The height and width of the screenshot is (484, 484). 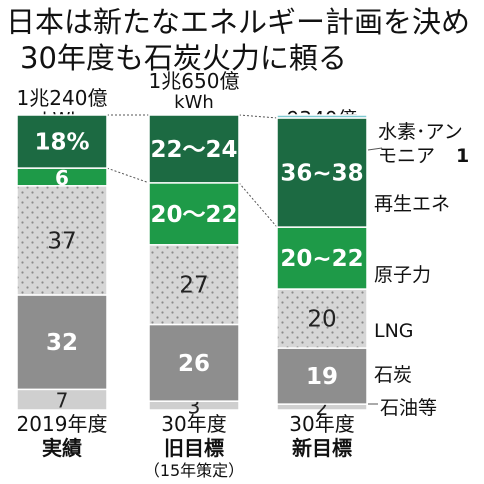 What do you see at coordinates (194, 81) in the screenshot?
I see `total-label-old-target: 1兆650億` at bounding box center [194, 81].